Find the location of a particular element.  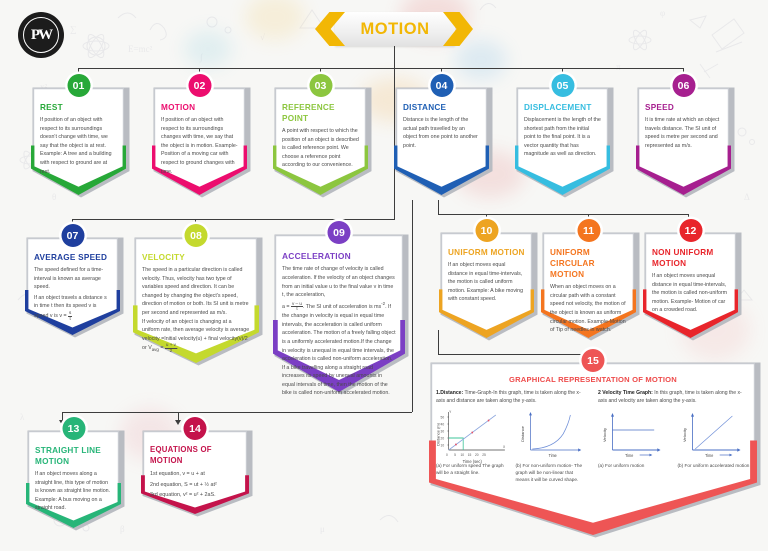

card-title: UNIFORM CIRCULAR MOTION is located at coordinates (572, 264).